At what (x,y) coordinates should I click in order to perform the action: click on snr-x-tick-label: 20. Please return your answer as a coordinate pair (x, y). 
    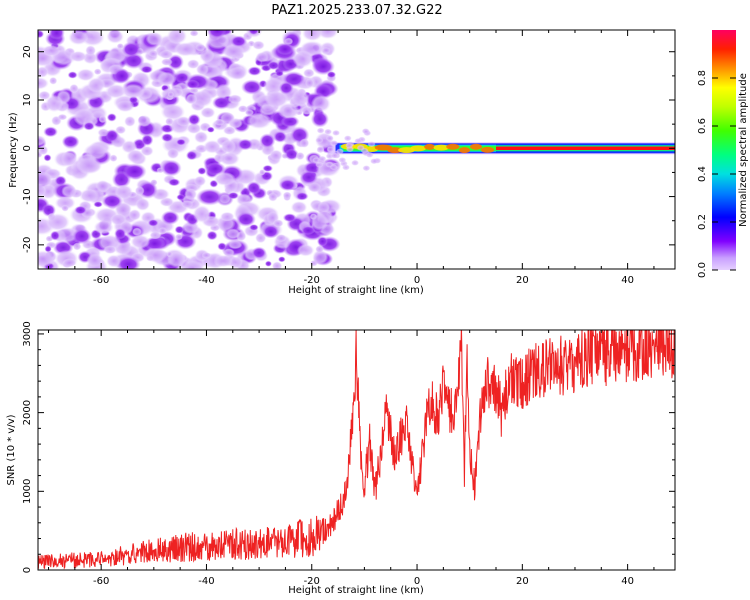
    Looking at the image, I should click on (522, 581).